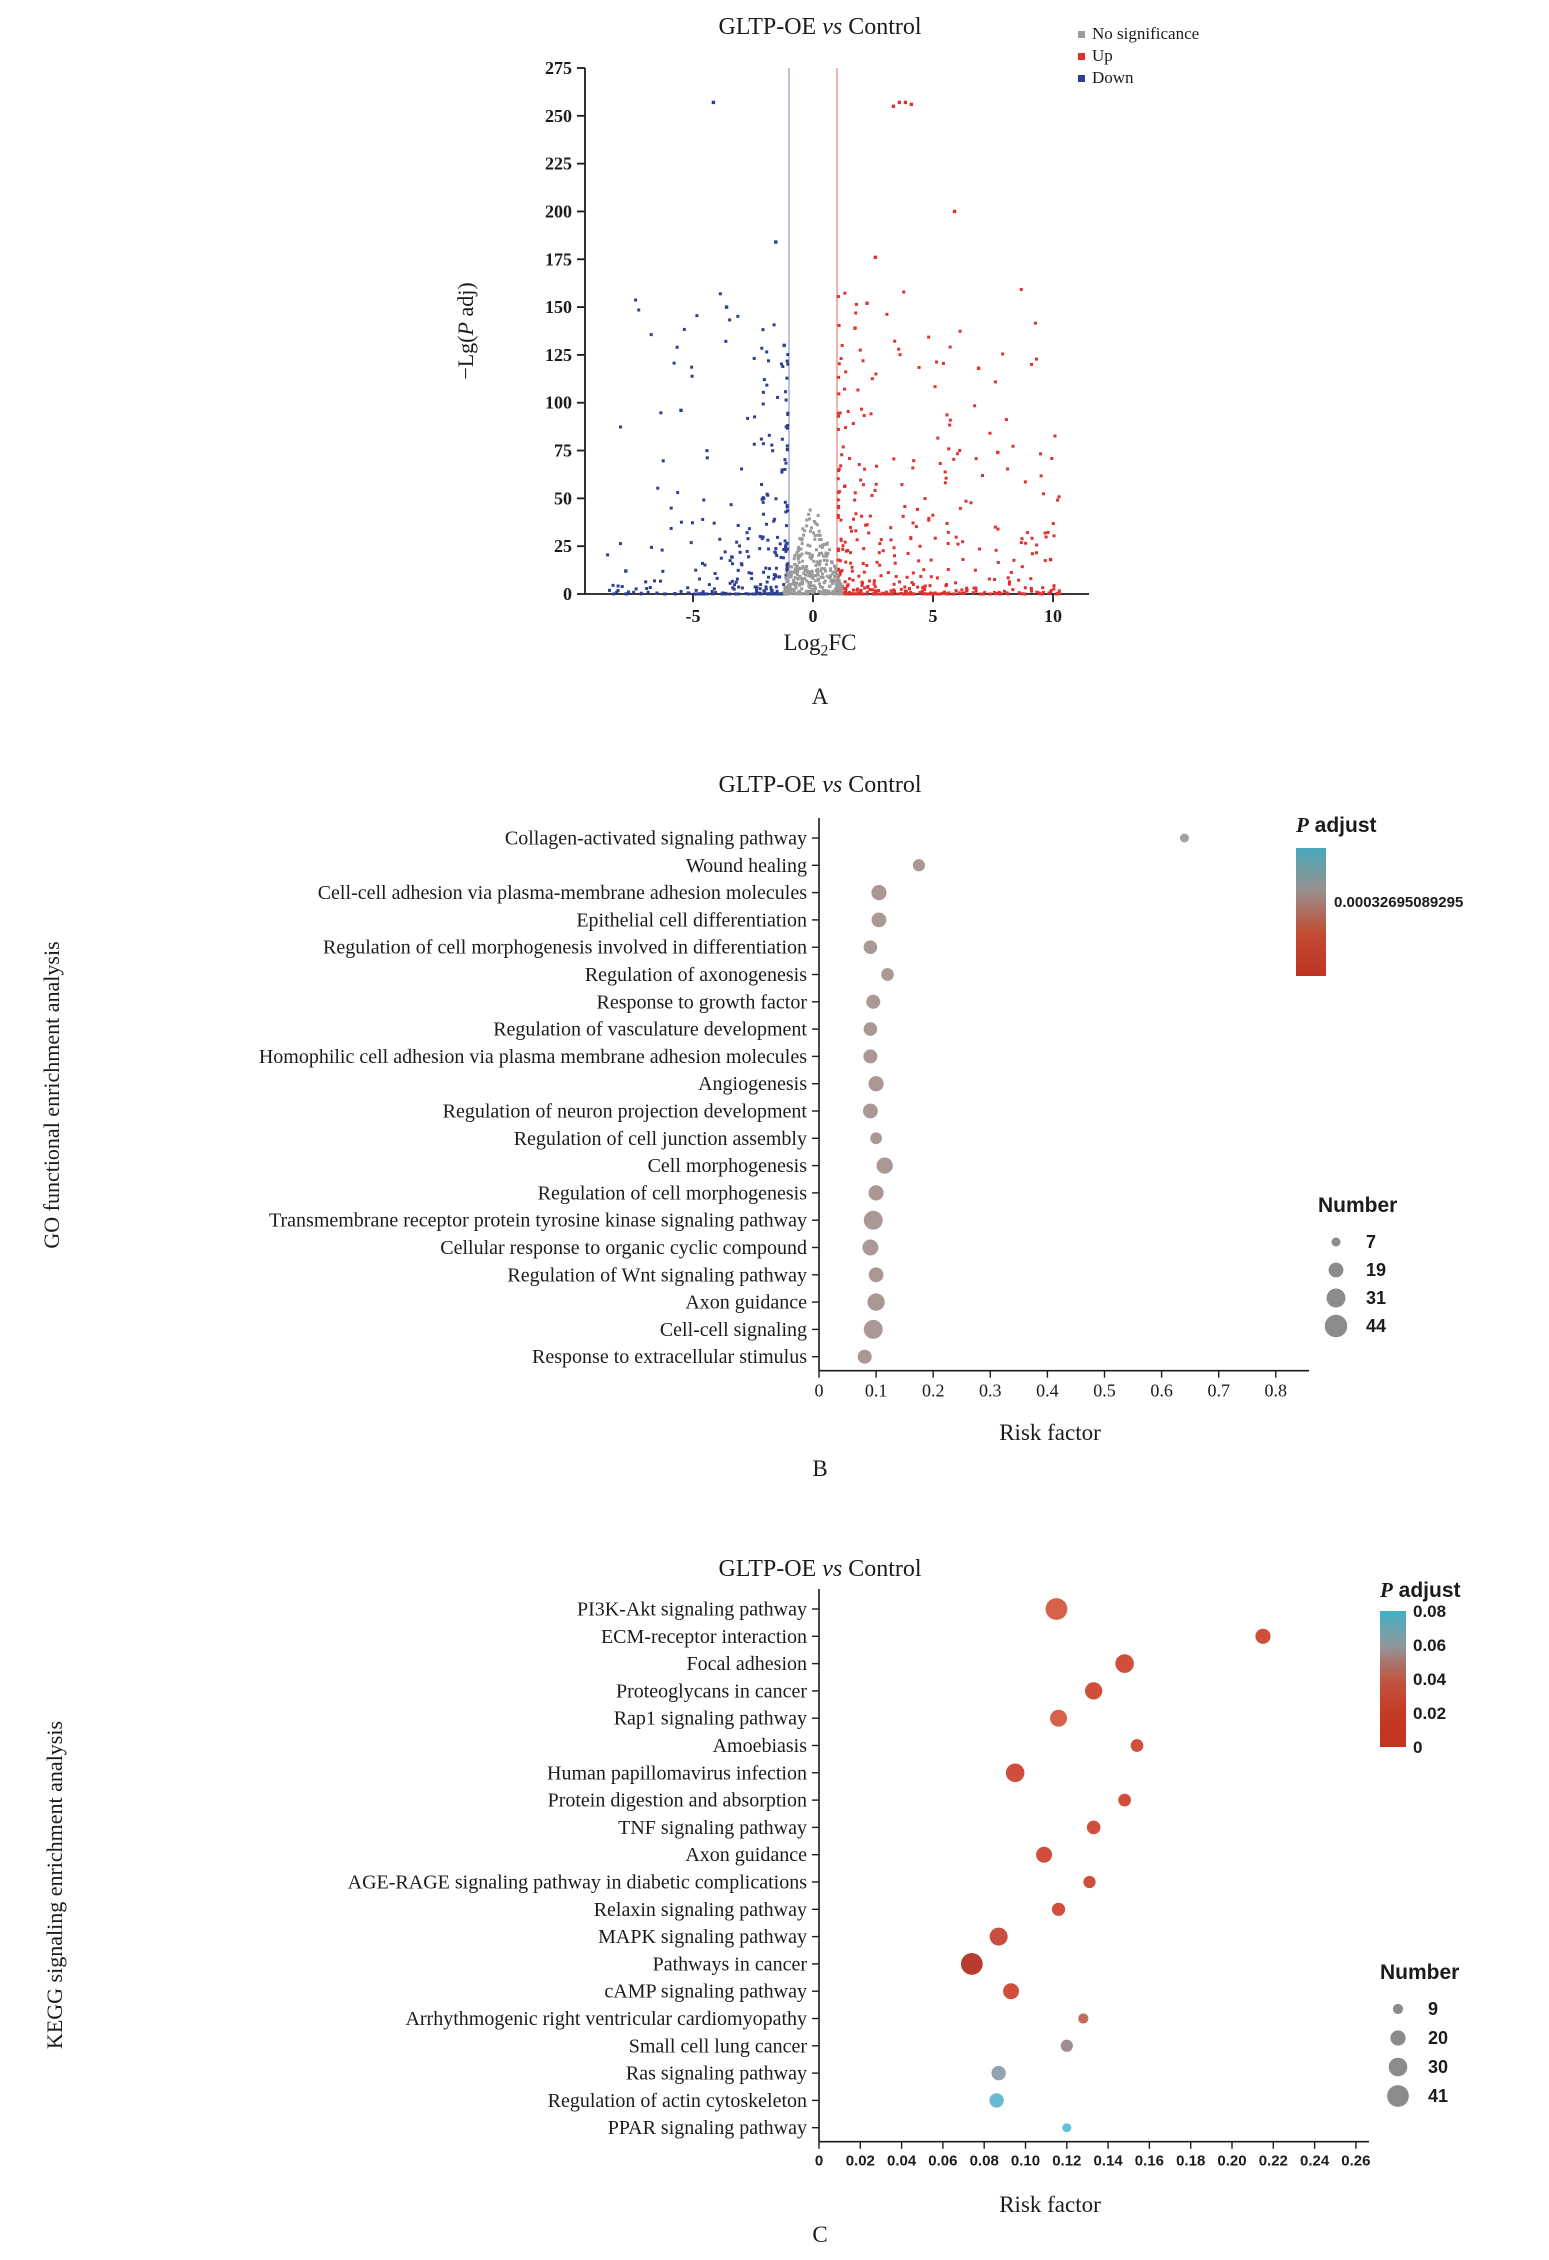 The height and width of the screenshot is (2260, 1549). Describe the element at coordinates (1113, 77) in the screenshot. I see `legend-label: Down` at that location.